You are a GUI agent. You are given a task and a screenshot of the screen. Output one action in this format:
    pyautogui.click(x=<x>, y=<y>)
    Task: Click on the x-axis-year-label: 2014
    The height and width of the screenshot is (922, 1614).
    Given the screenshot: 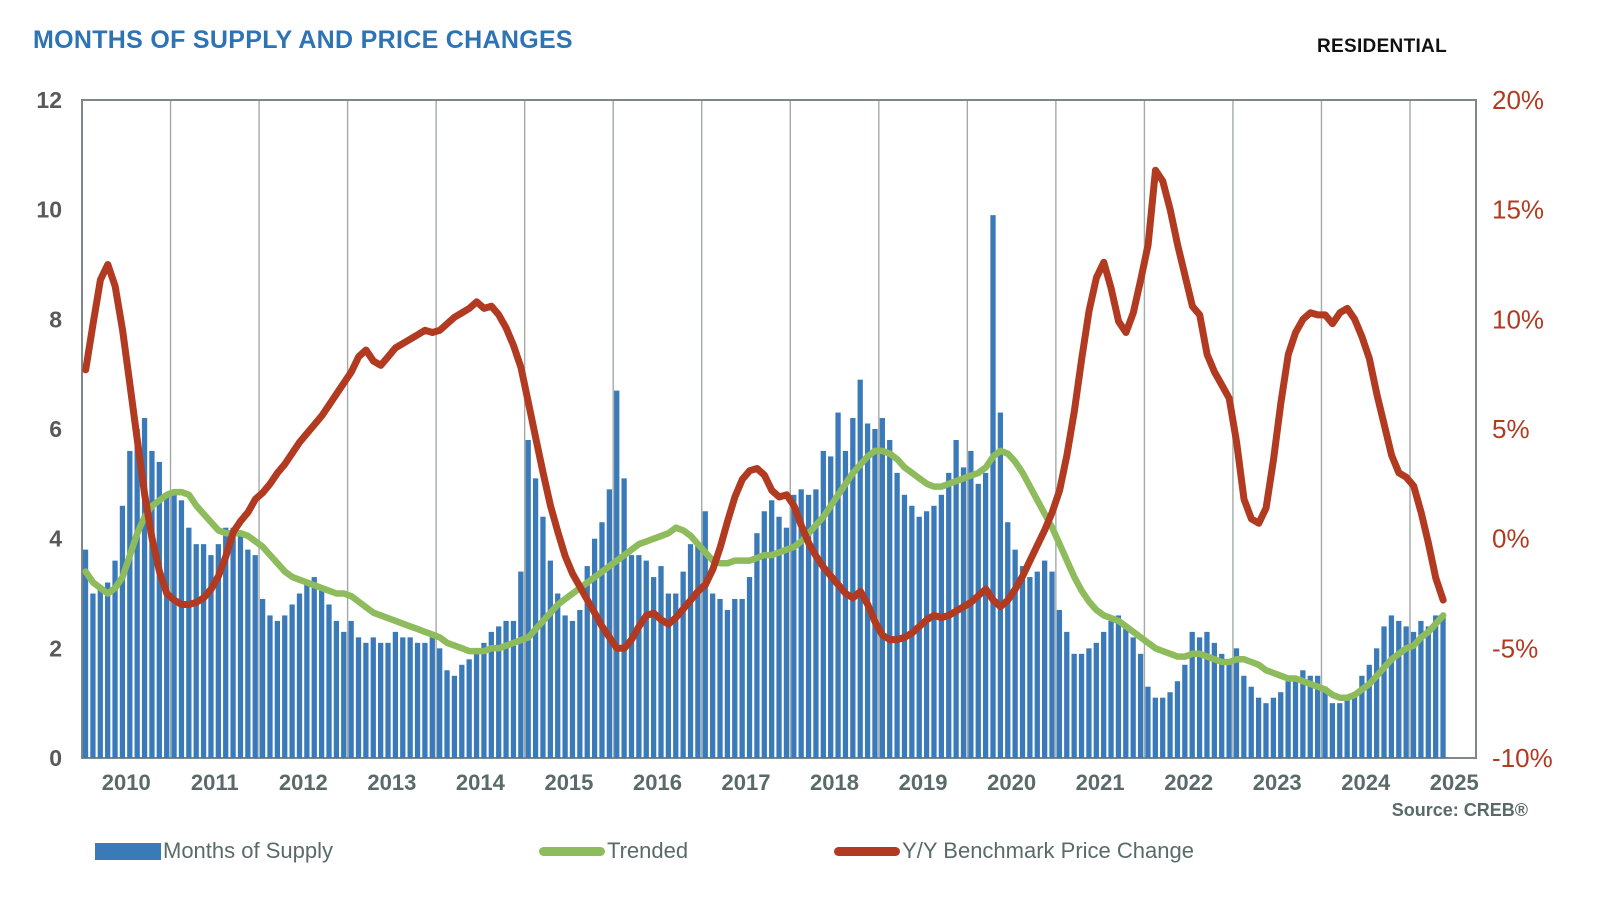 What is the action you would take?
    pyautogui.click(x=481, y=782)
    